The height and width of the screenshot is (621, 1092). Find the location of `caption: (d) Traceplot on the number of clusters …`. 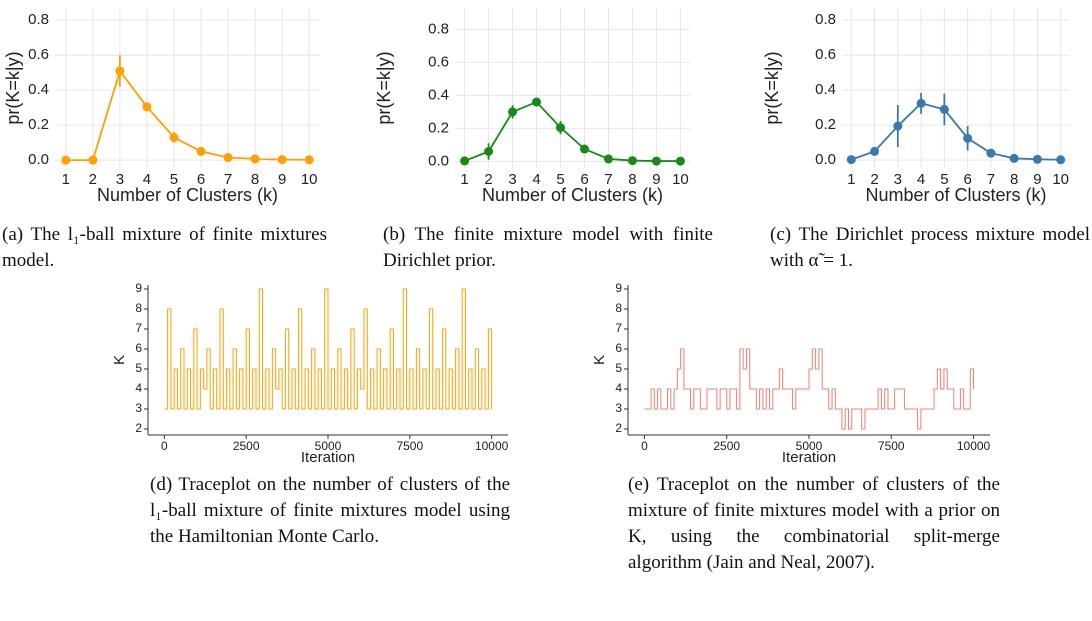

caption: (d) Traceplot on the number of clusters … is located at coordinates (330, 510).